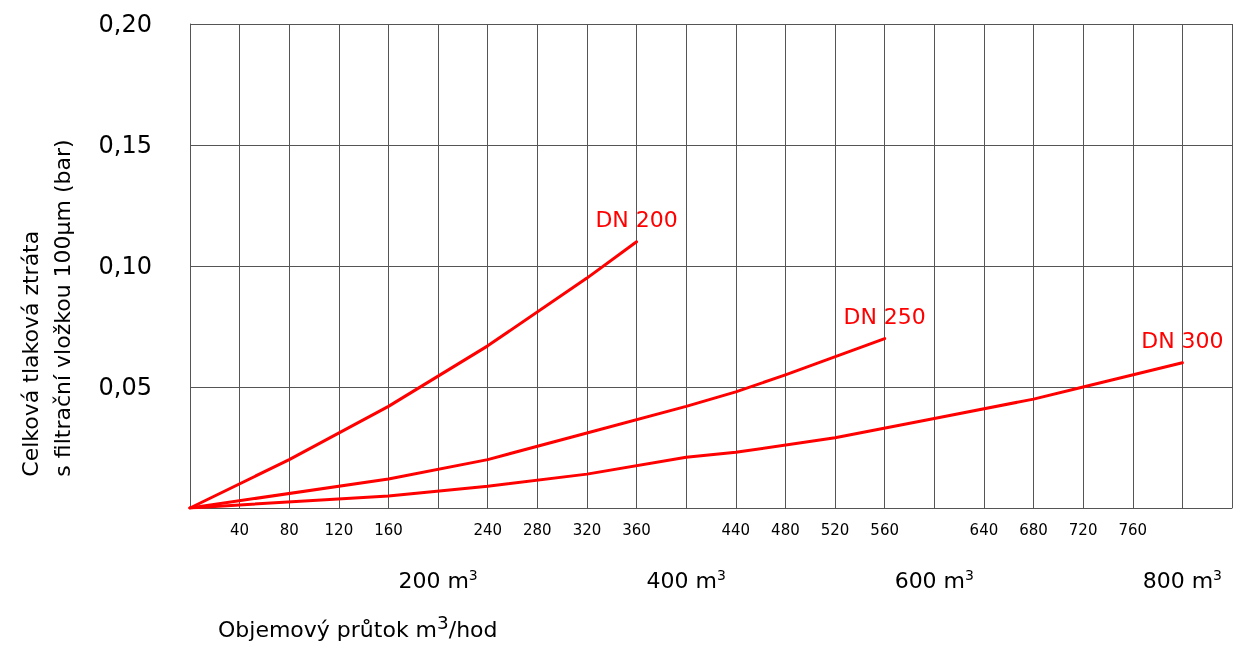 The image size is (1248, 659). Describe the element at coordinates (488, 529) in the screenshot. I see `x-tick-label: 240` at that location.